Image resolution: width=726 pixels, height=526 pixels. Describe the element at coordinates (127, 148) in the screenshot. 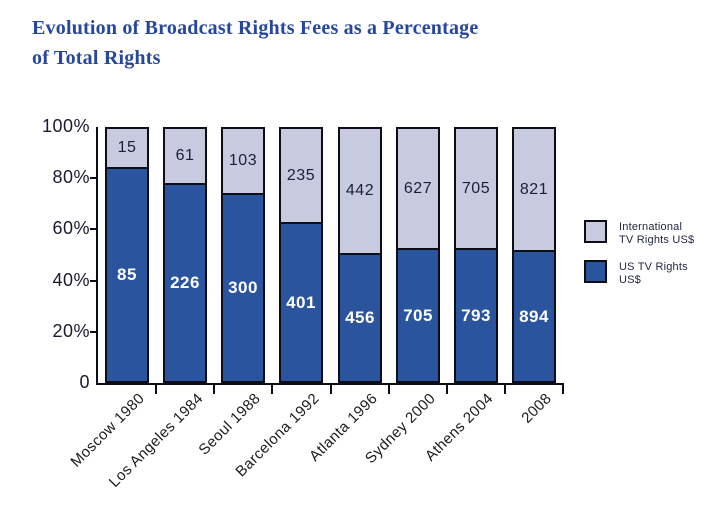

I see `segment-international: 15` at that location.